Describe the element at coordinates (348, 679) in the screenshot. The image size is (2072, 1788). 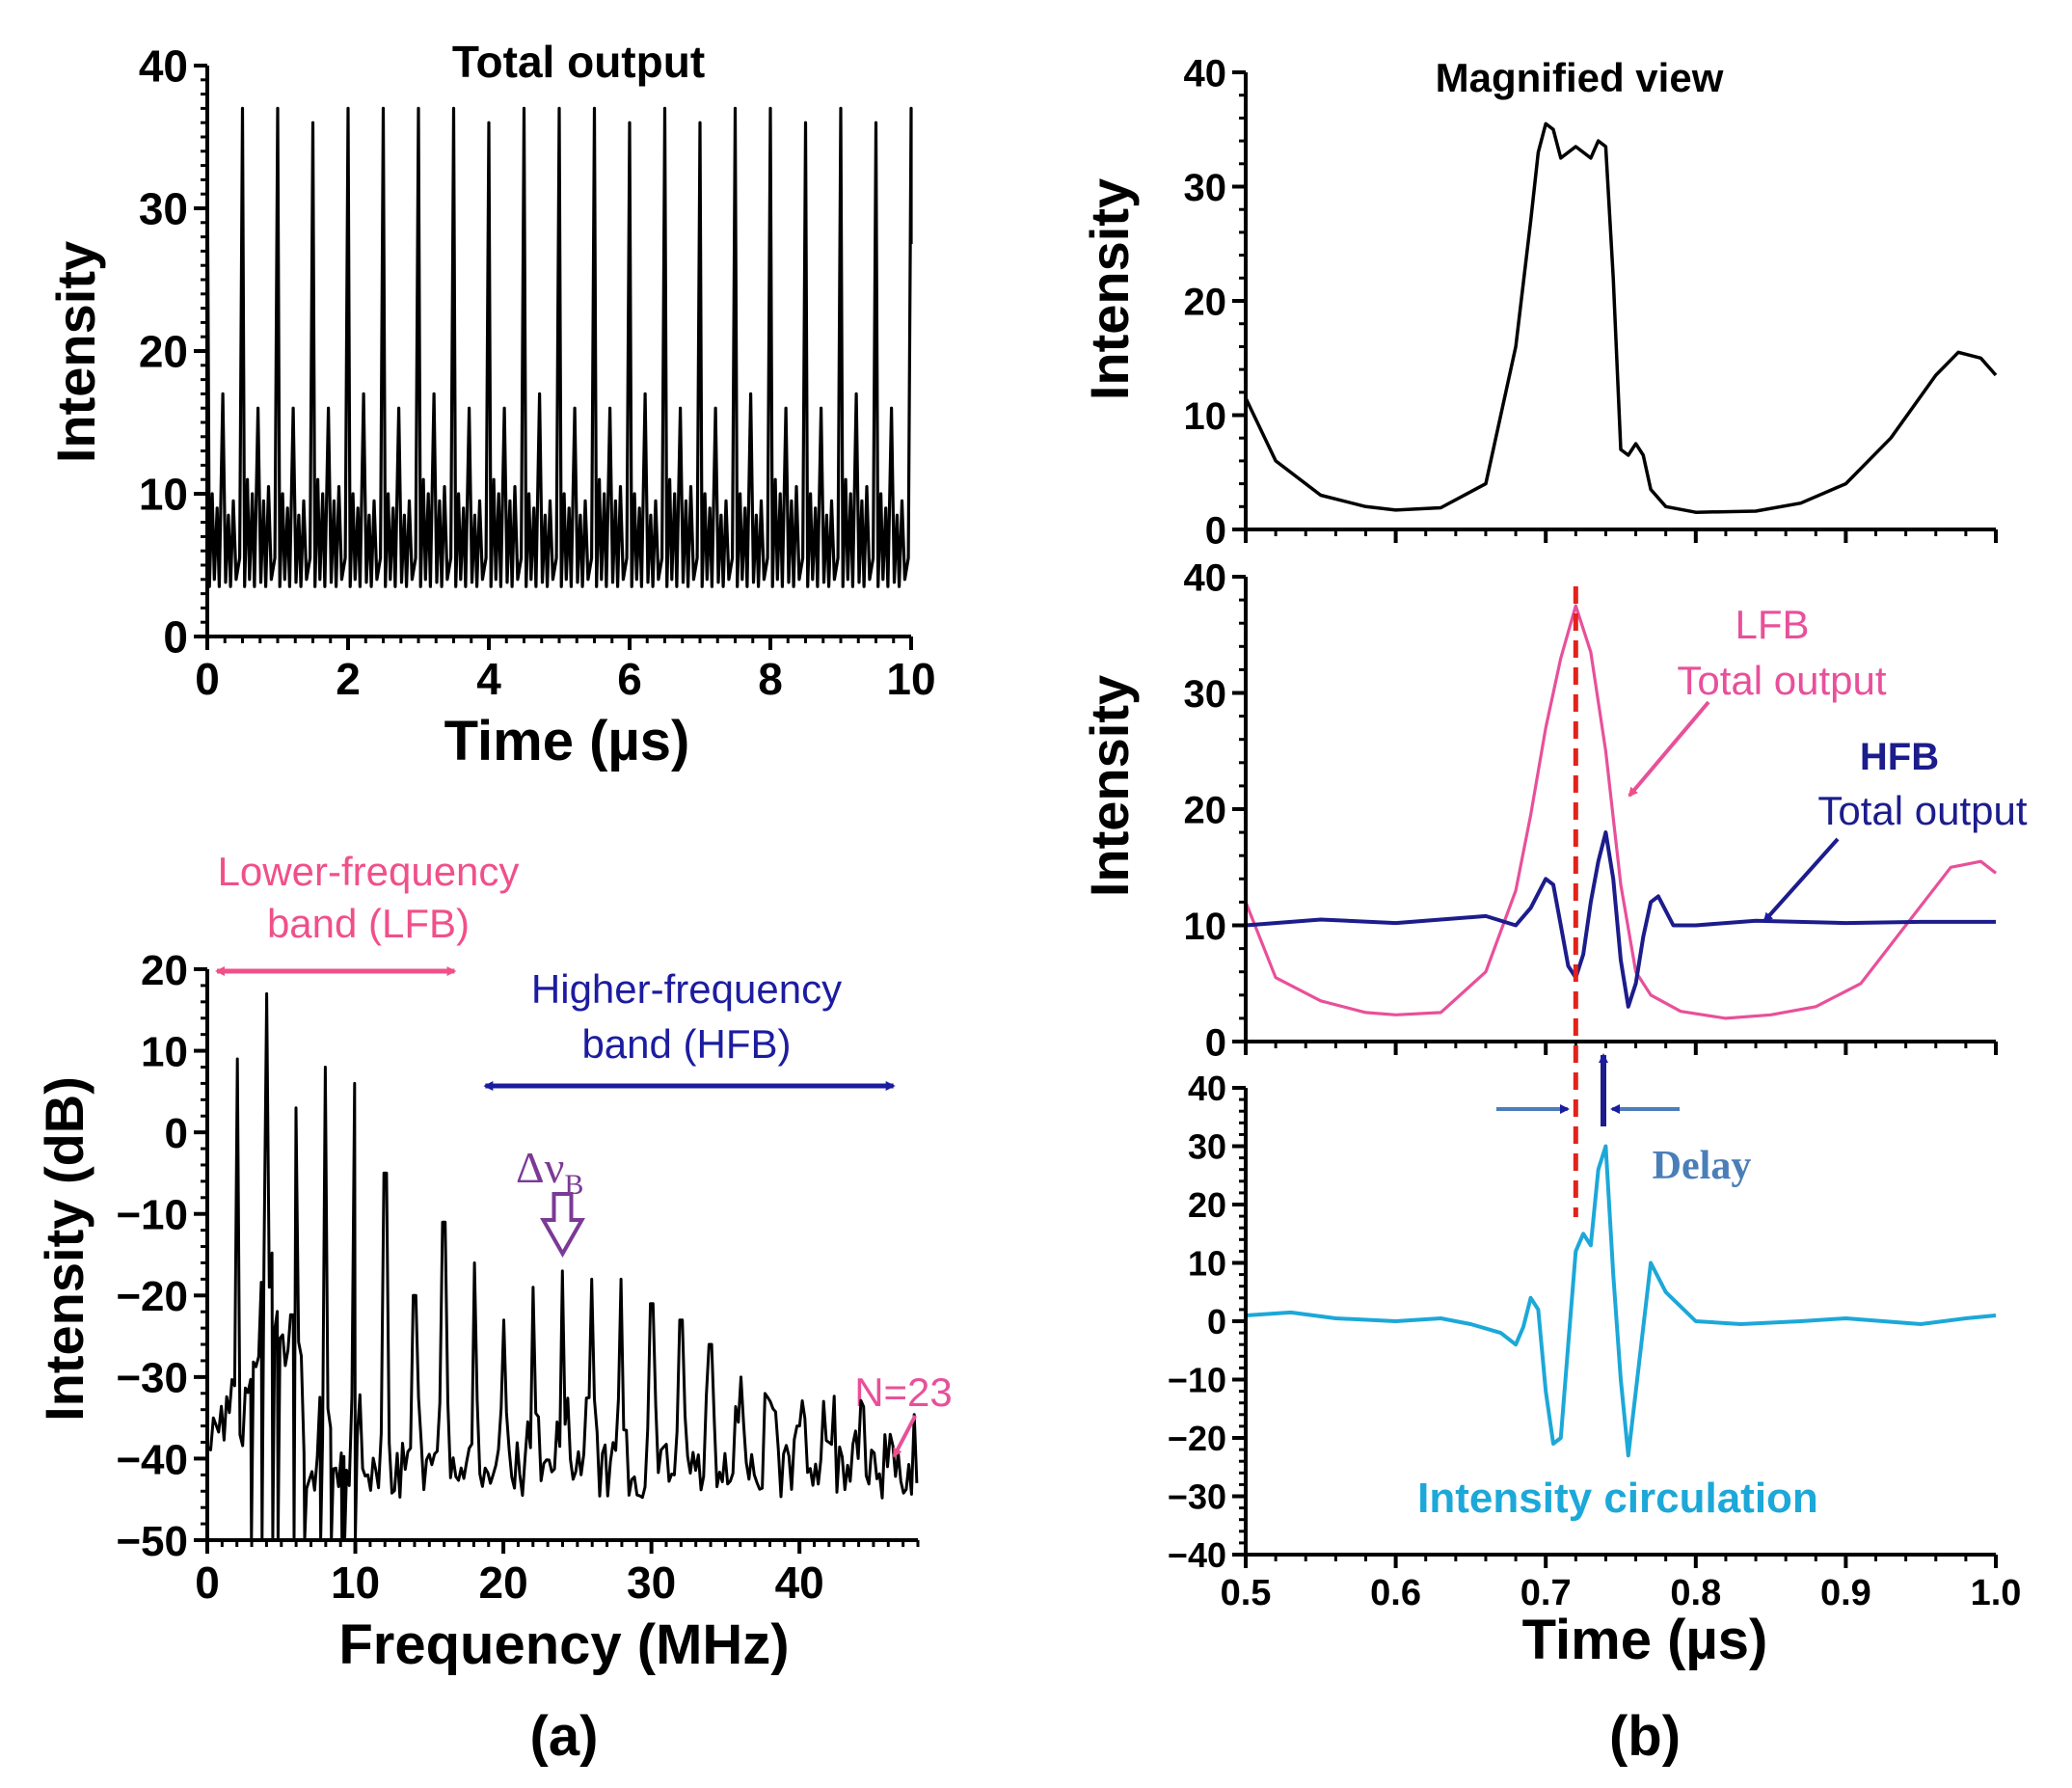
I see `x-tick-label: 2` at that location.